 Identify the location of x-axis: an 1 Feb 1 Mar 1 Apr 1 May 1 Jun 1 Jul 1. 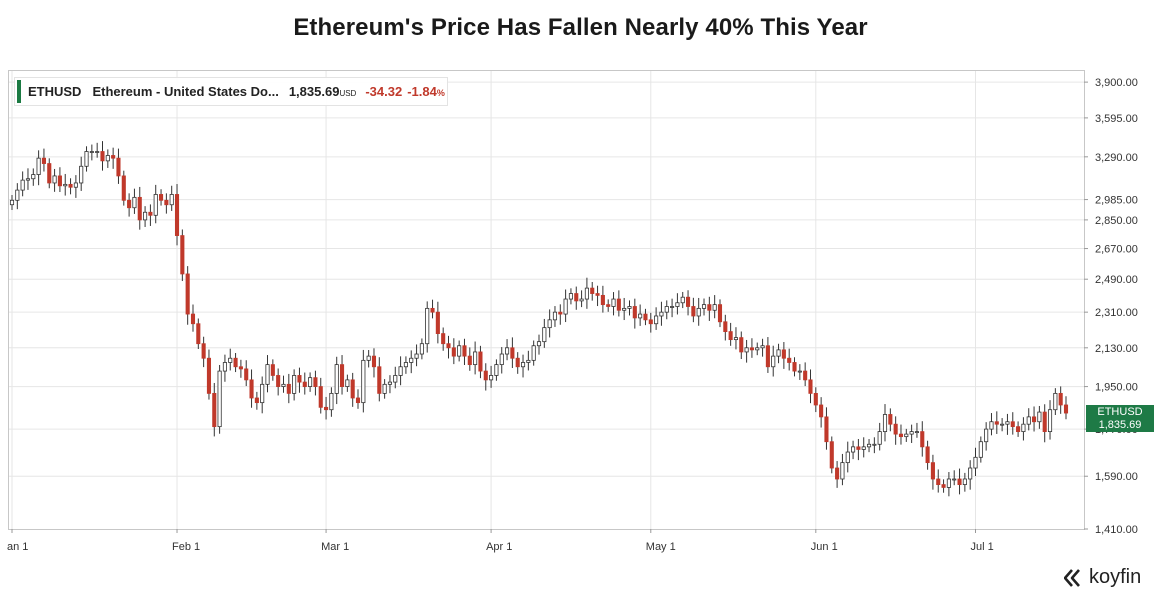
(500, 541).